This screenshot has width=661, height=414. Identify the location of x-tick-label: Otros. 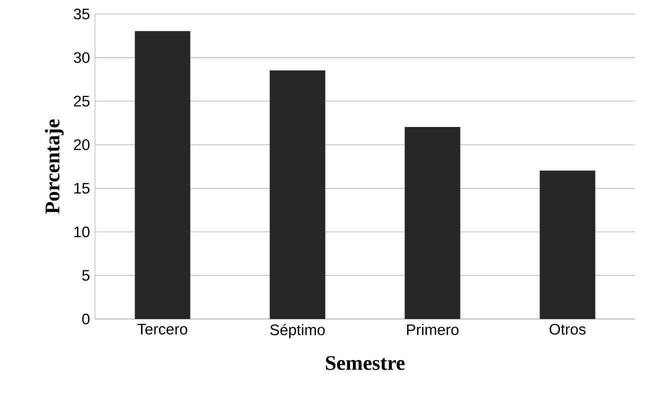
(568, 329).